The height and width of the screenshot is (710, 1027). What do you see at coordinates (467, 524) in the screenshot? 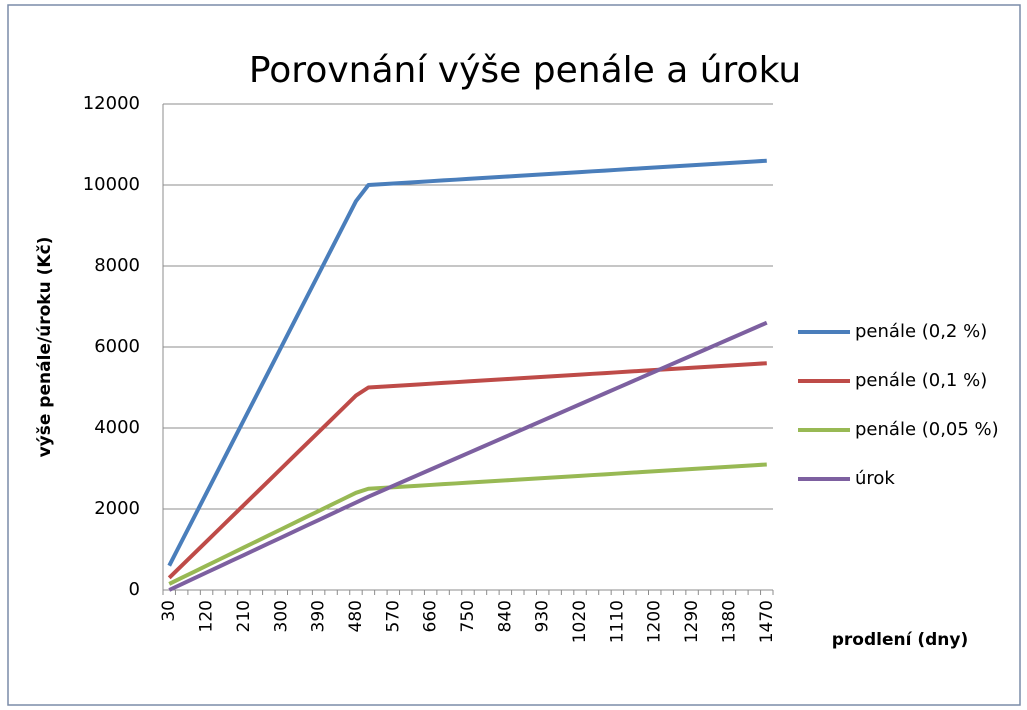
I see `series-line` at bounding box center [467, 524].